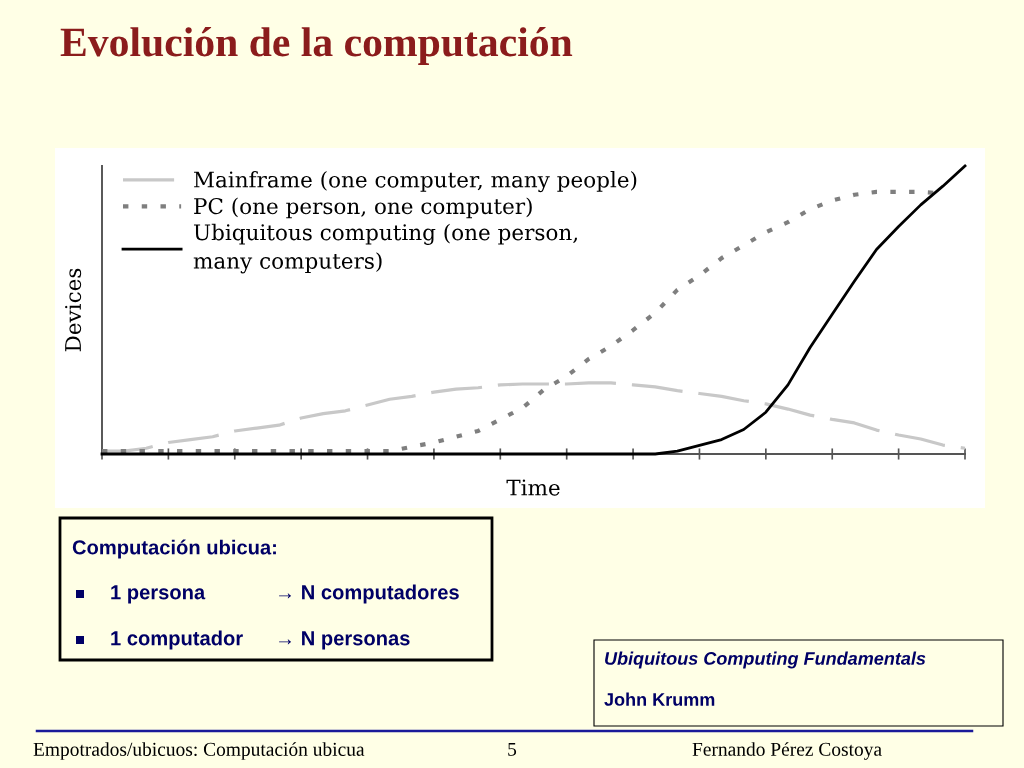 The width and height of the screenshot is (1024, 768). Describe the element at coordinates (199, 751) in the screenshot. I see `text: Empotrados/ubicuos: Computación ubicua` at that location.